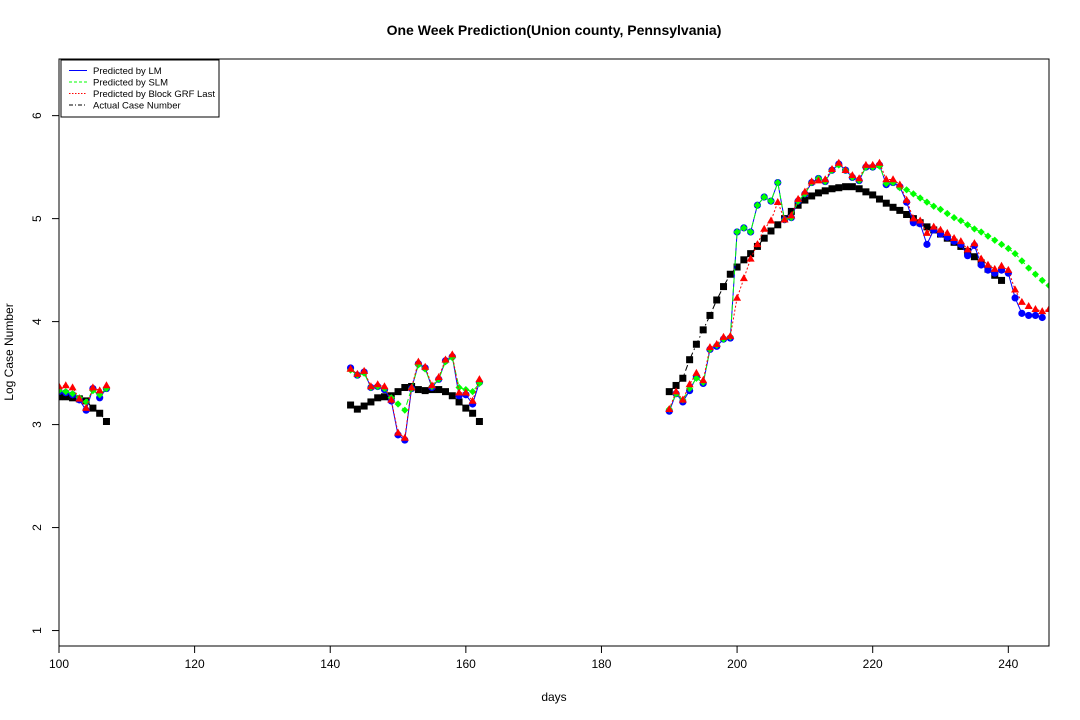 This screenshot has width=1080, height=720. Describe the element at coordinates (601, 664) in the screenshot. I see `x-tick-label: 180` at that location.